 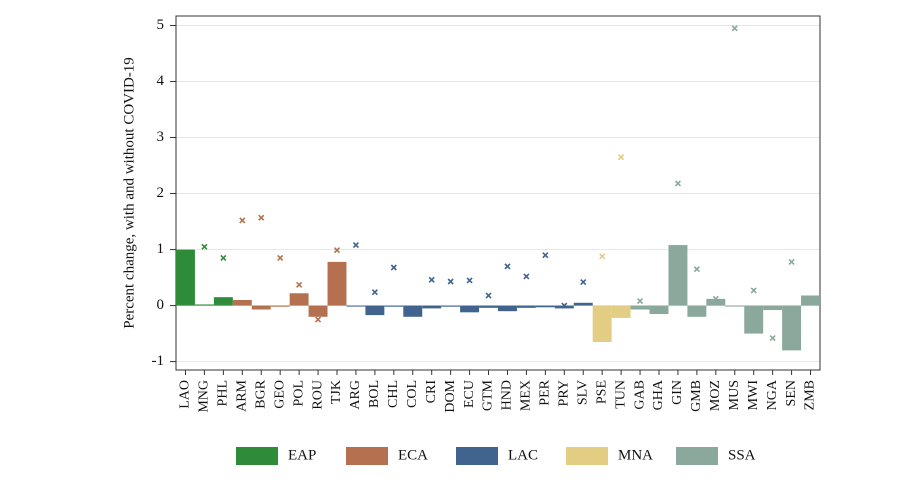 I want to click on x-tick-label: HND, so click(x=507, y=395).